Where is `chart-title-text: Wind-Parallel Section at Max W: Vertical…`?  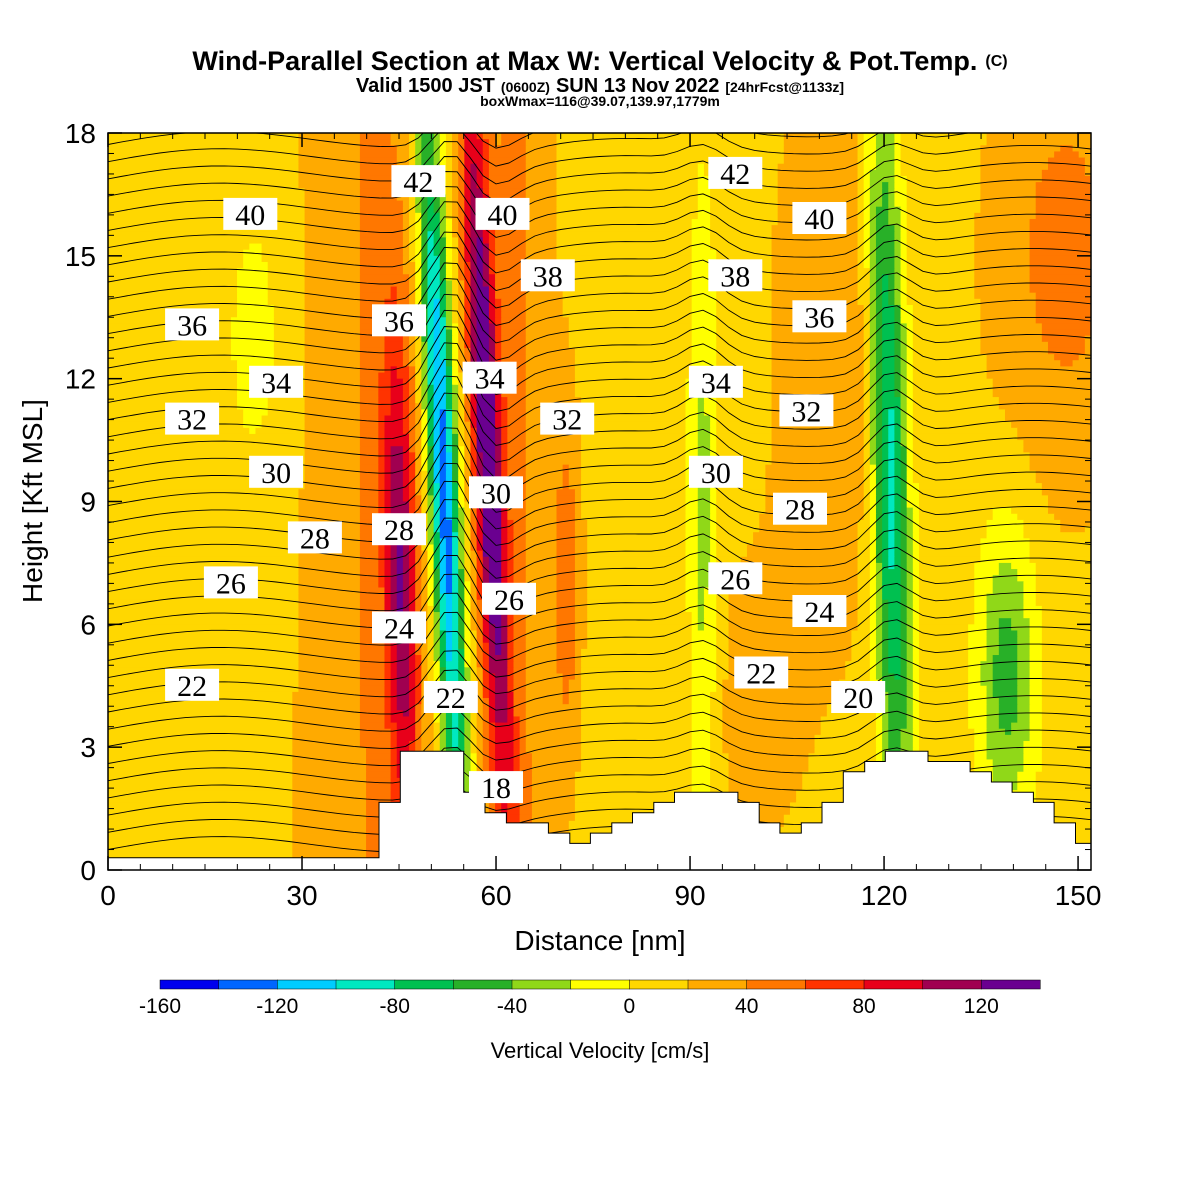
chart-title-text: Wind-Parallel Section at Max W: Vertical… is located at coordinates (584, 61).